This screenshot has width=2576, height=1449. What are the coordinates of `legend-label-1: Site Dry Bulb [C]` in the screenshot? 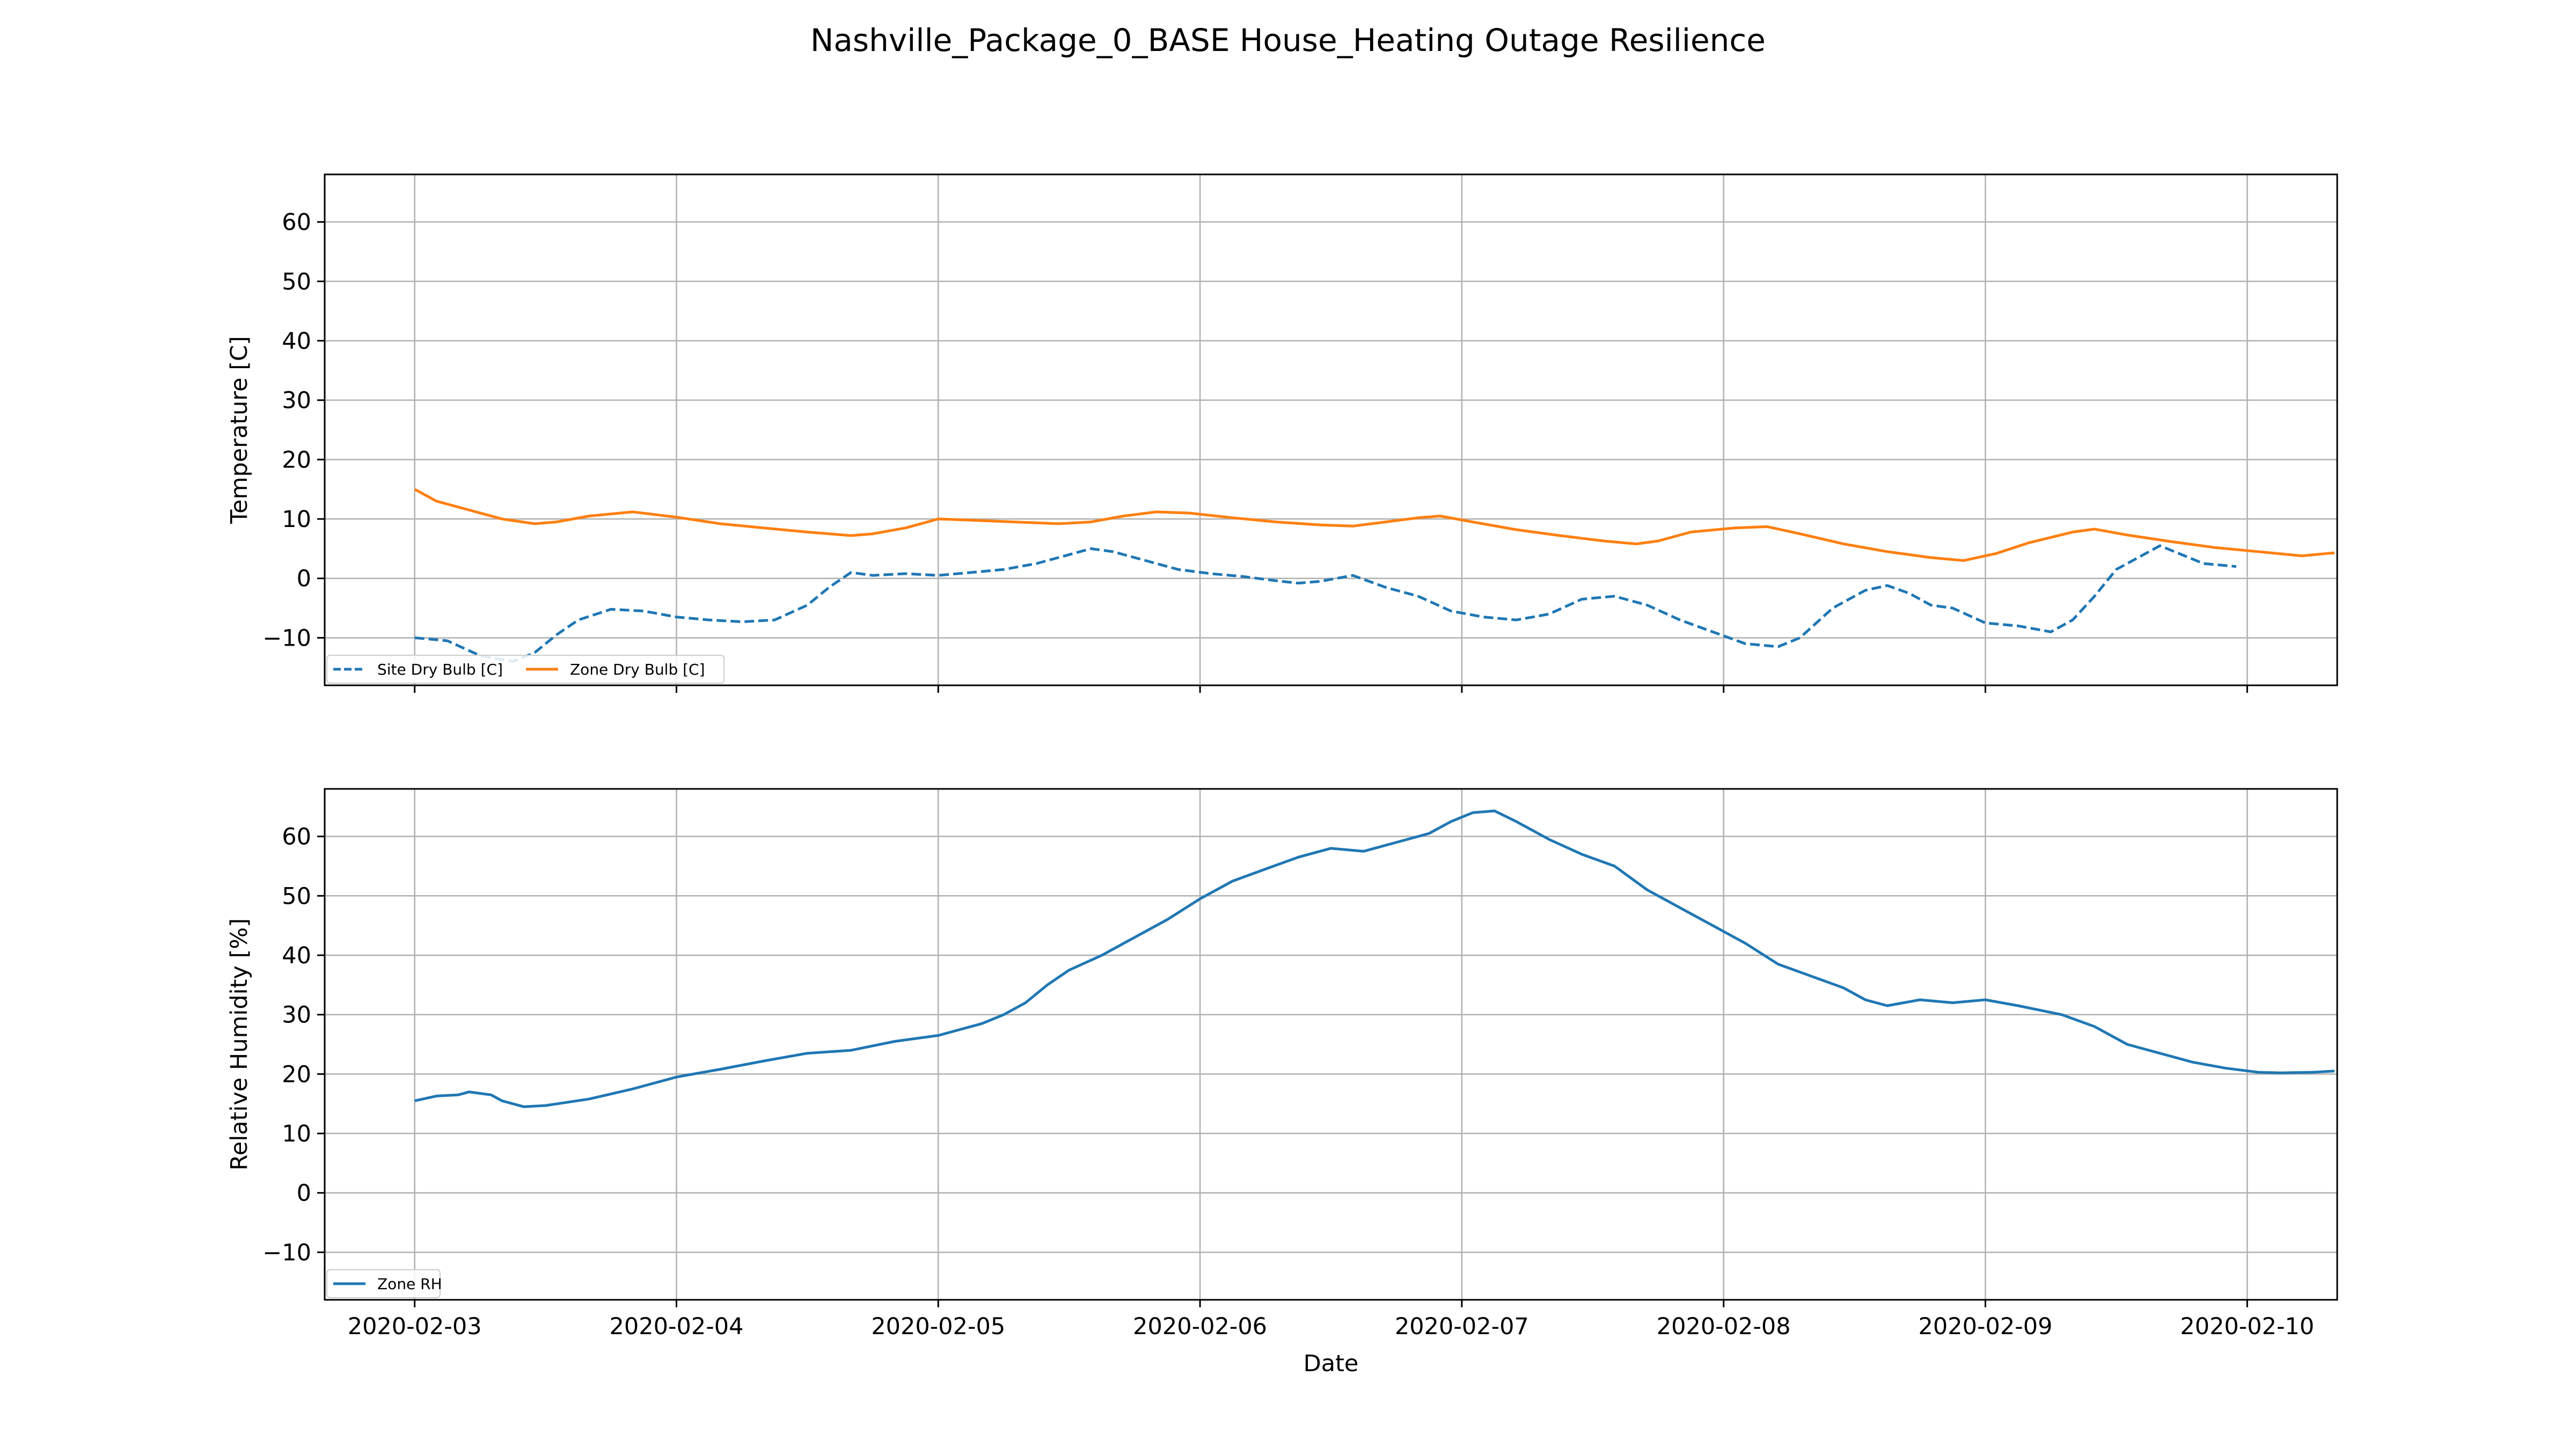 It's located at (440, 669).